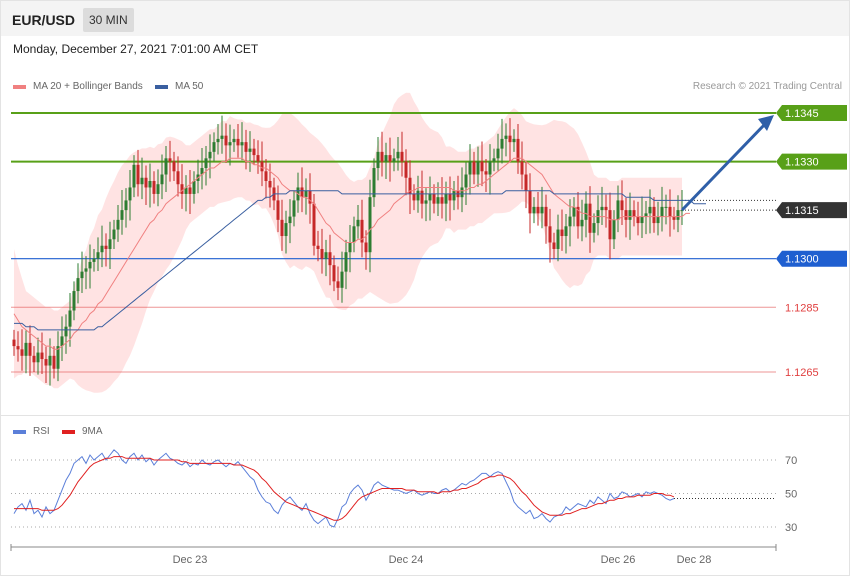 This screenshot has width=850, height=576. I want to click on rsi-ma-line, so click(344, 488).